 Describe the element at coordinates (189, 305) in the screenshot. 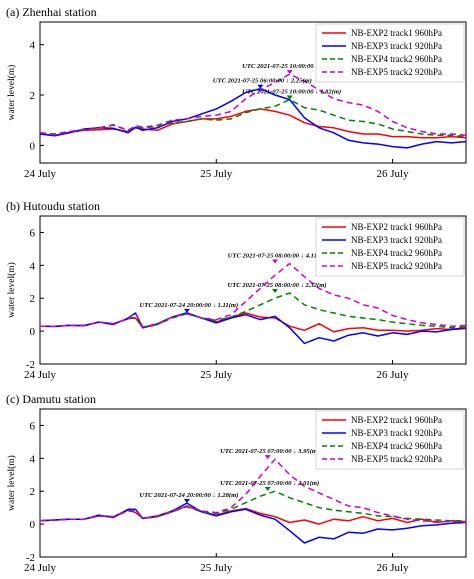

I see `peak-annotation: UTC 2021-07-24 20:00:00 ↓ 1.11(m)` at that location.